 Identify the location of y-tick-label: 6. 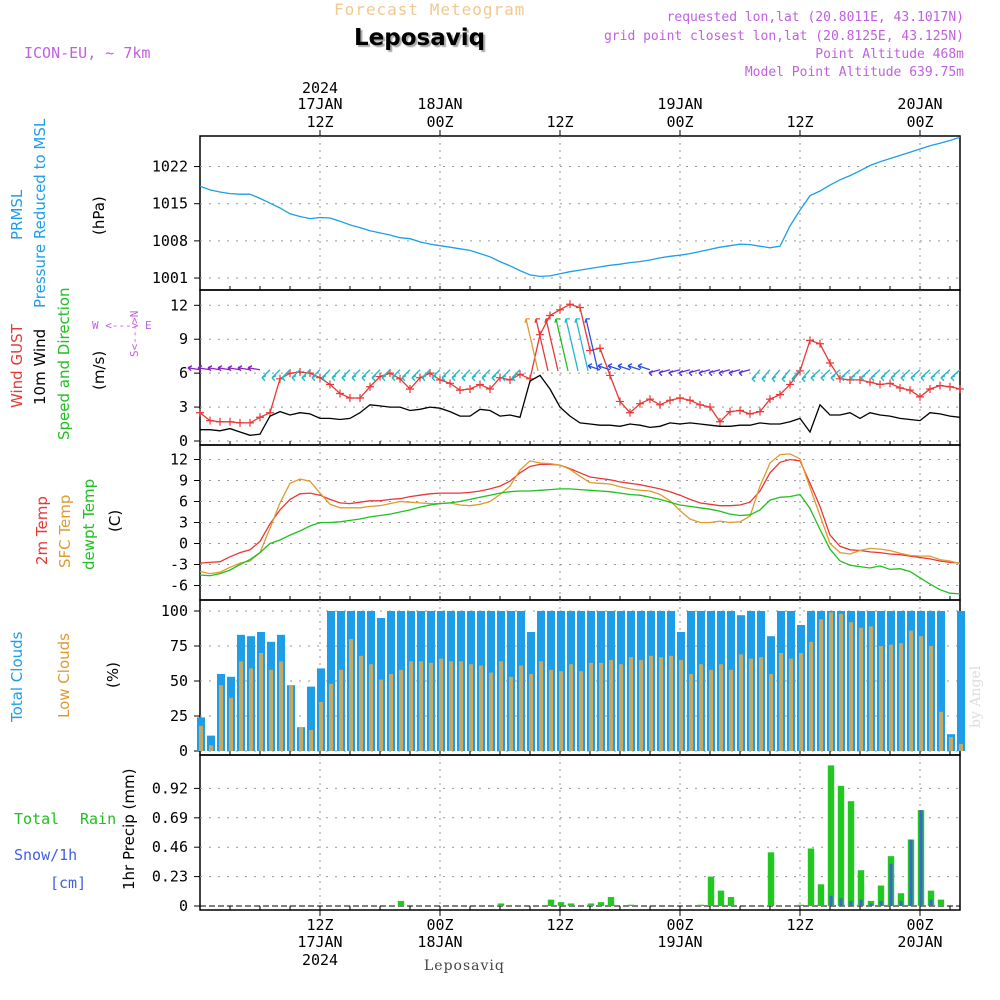
(183, 502).